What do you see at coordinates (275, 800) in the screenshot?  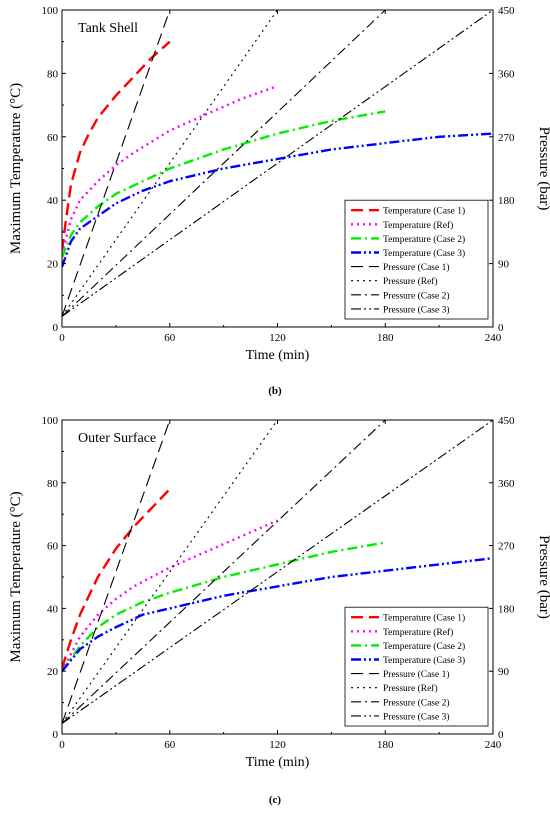 I see `panel-caption: (c)` at bounding box center [275, 800].